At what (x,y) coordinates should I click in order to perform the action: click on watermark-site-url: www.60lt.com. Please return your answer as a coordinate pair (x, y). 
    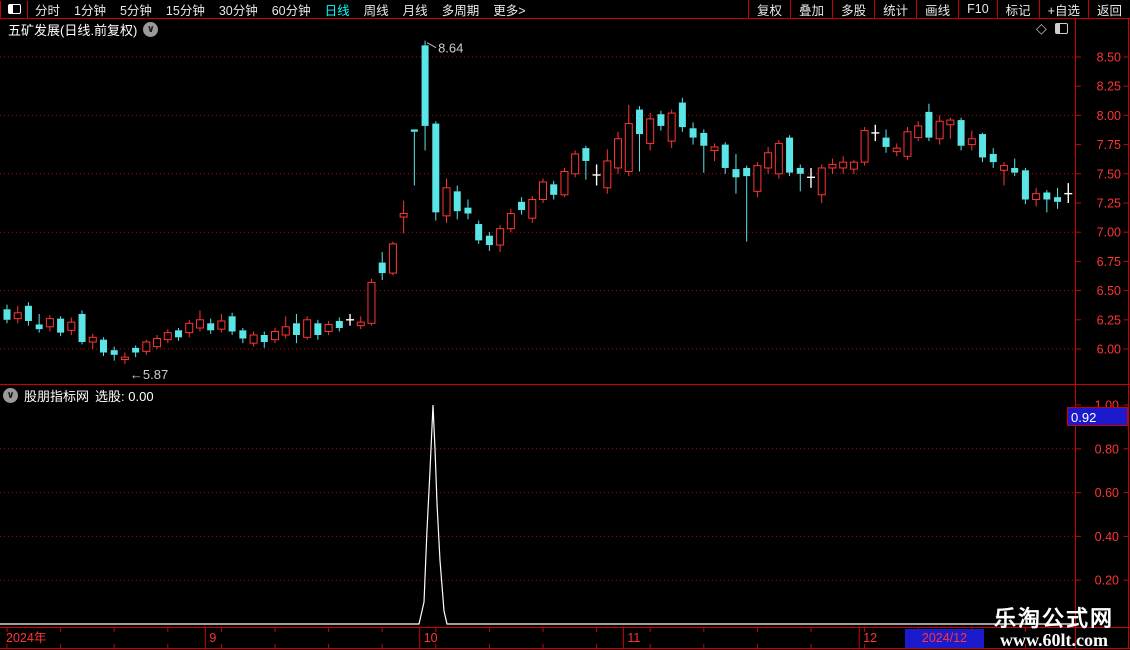
    Looking at the image, I should click on (1054, 640).